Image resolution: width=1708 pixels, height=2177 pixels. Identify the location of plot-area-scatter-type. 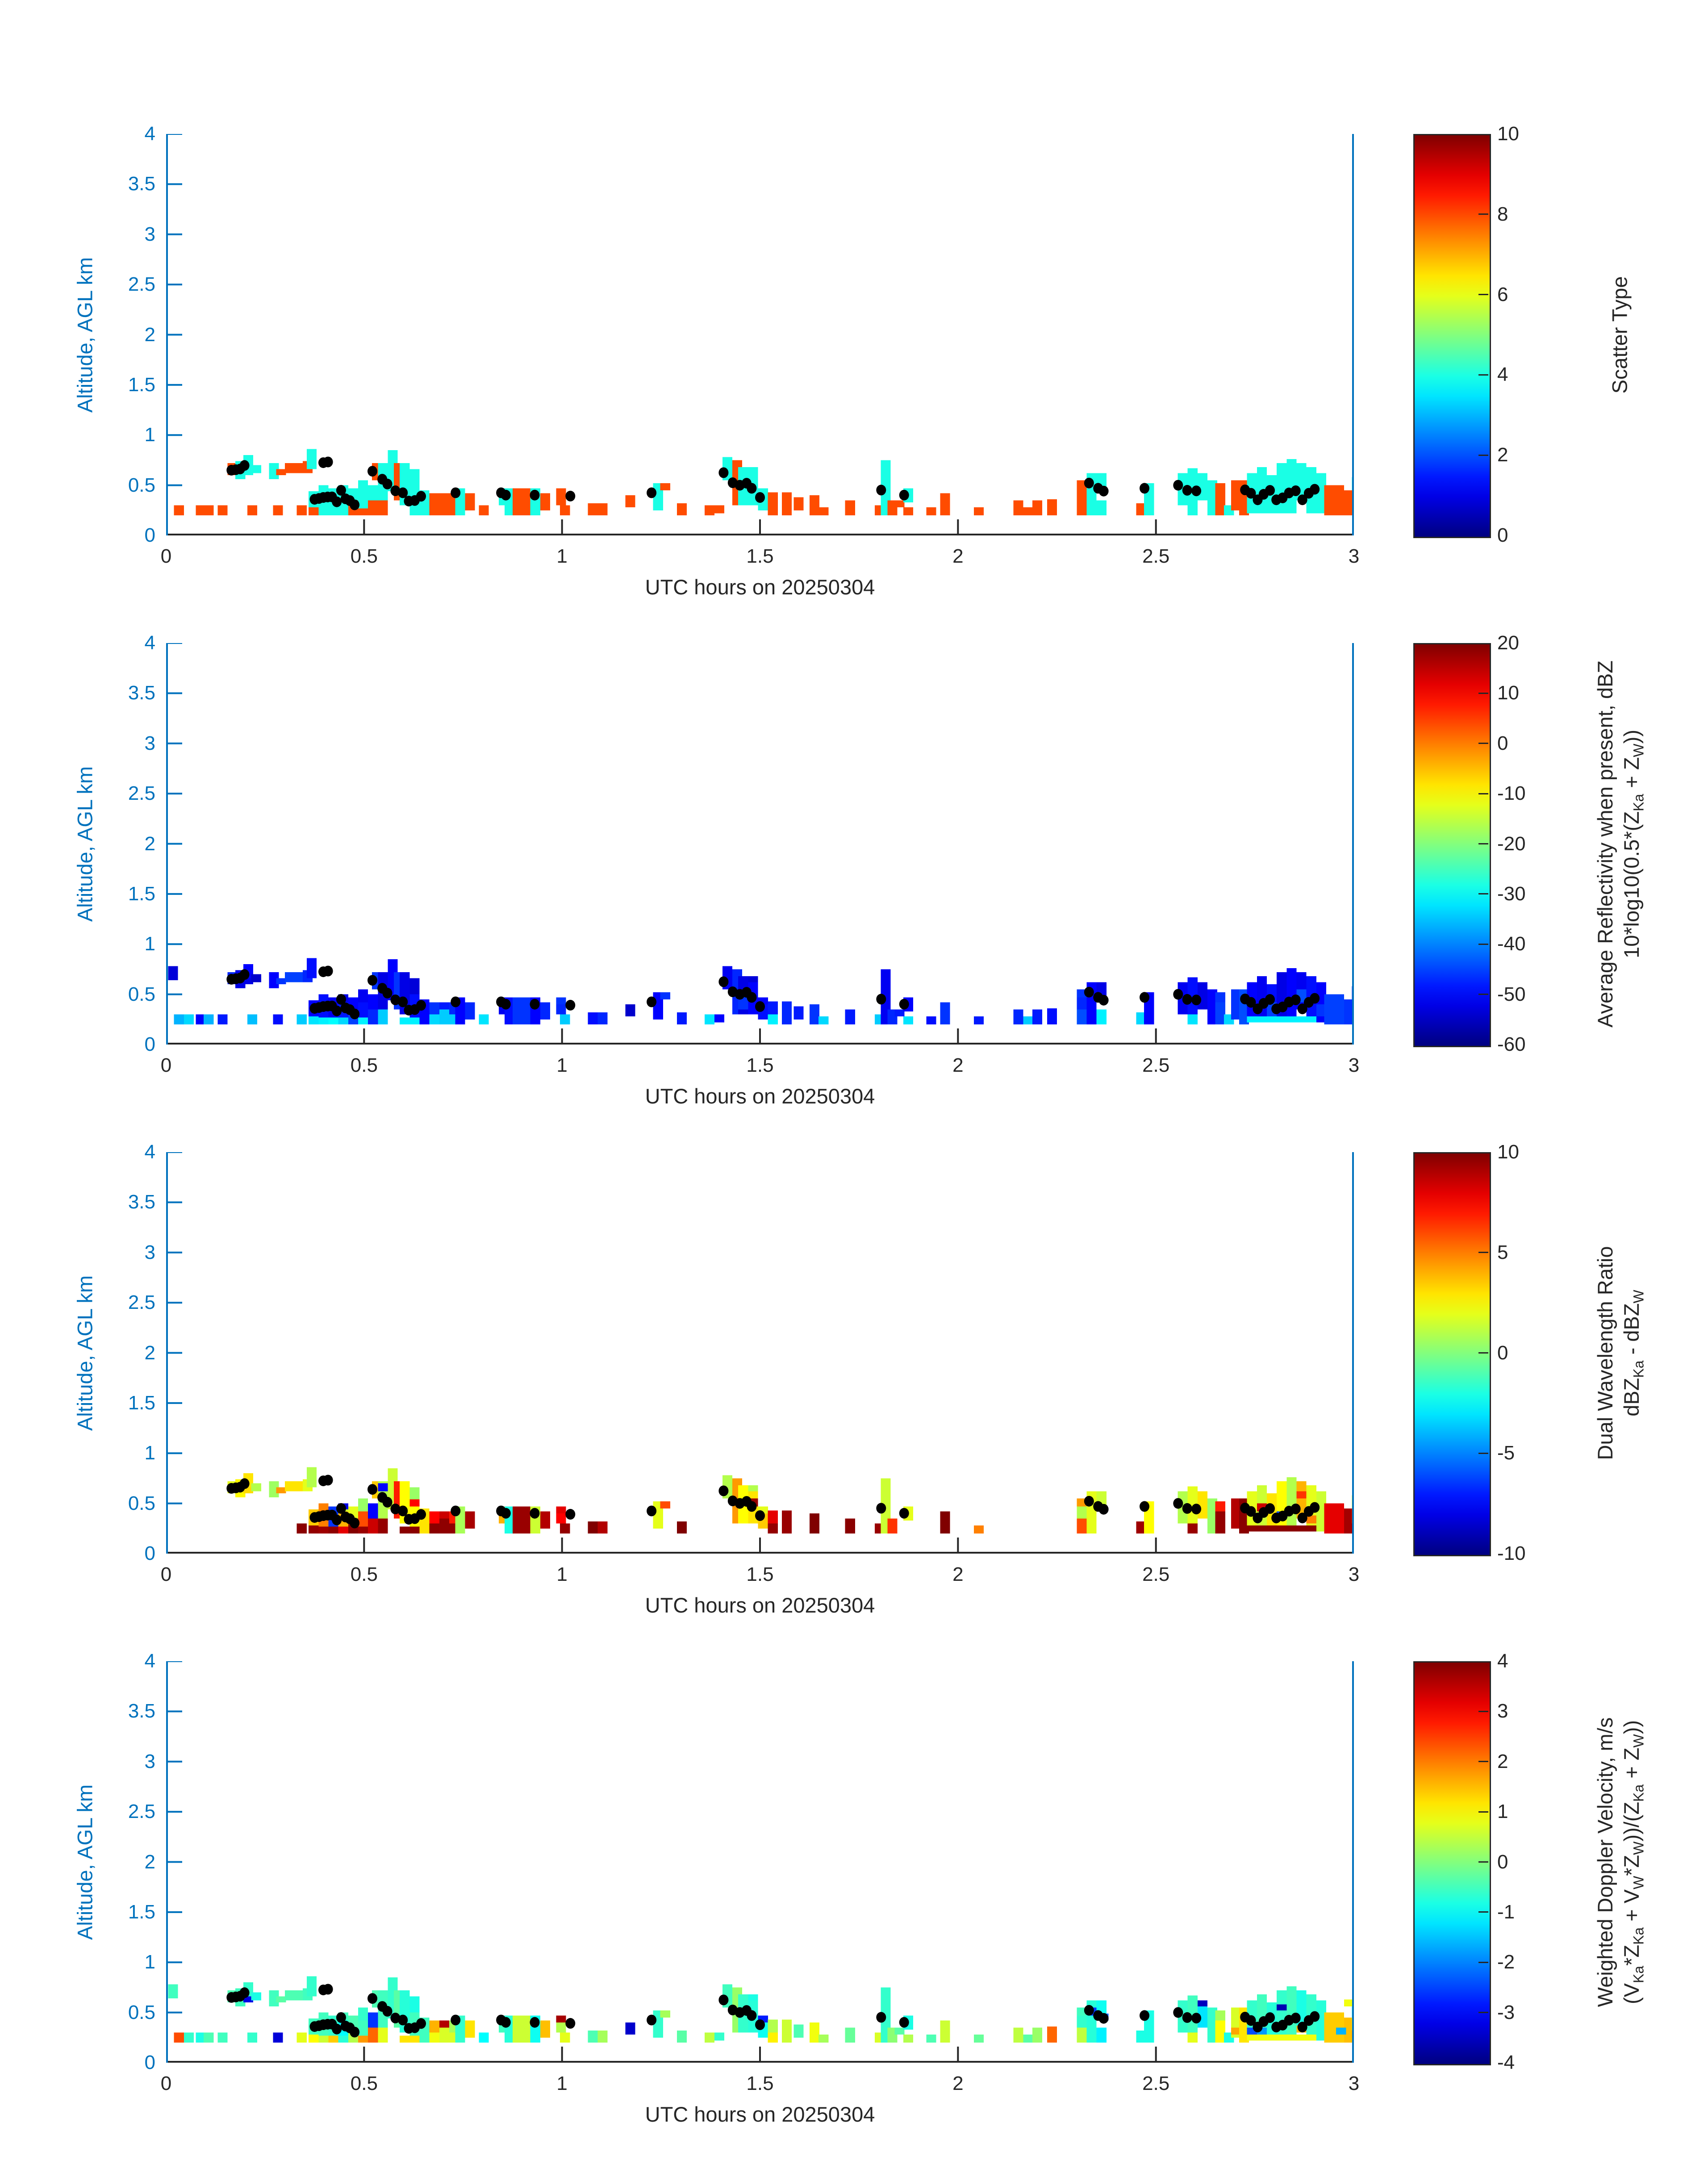
(760, 334).